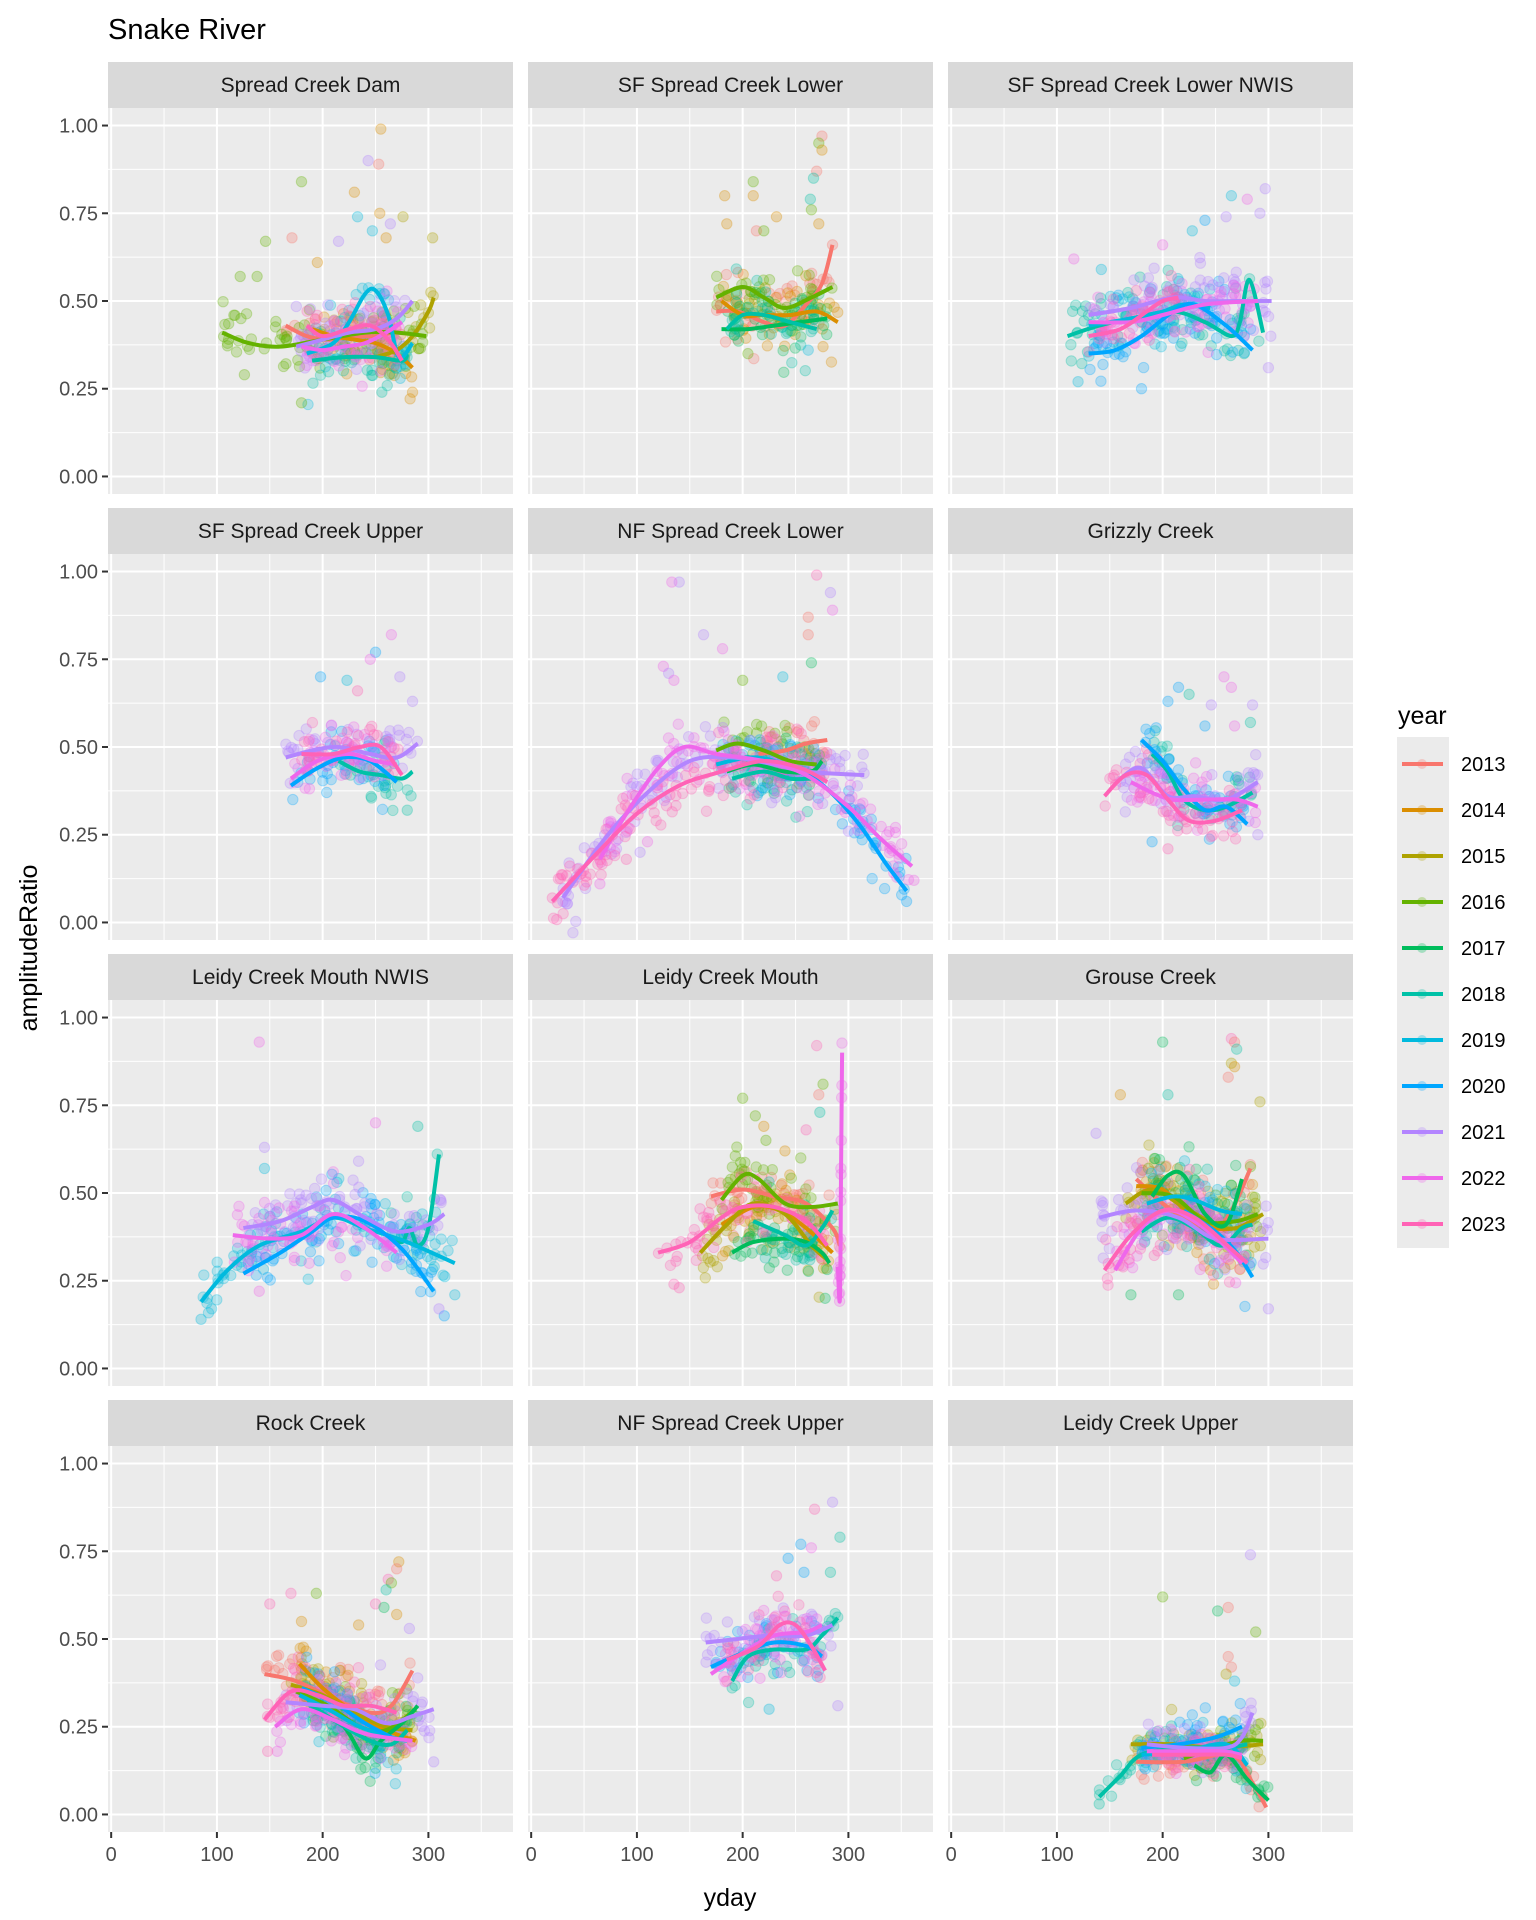  Describe the element at coordinates (951, 1855) in the screenshot. I see `x-tick-label: 0` at that location.